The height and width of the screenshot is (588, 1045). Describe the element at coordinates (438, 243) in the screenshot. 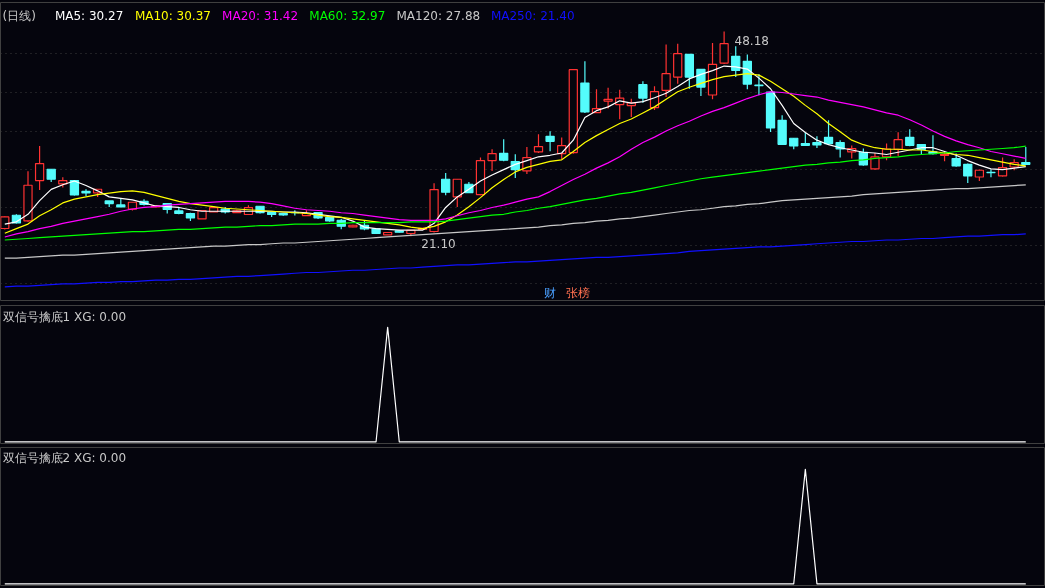

I see `annotation: 21.10` at that location.